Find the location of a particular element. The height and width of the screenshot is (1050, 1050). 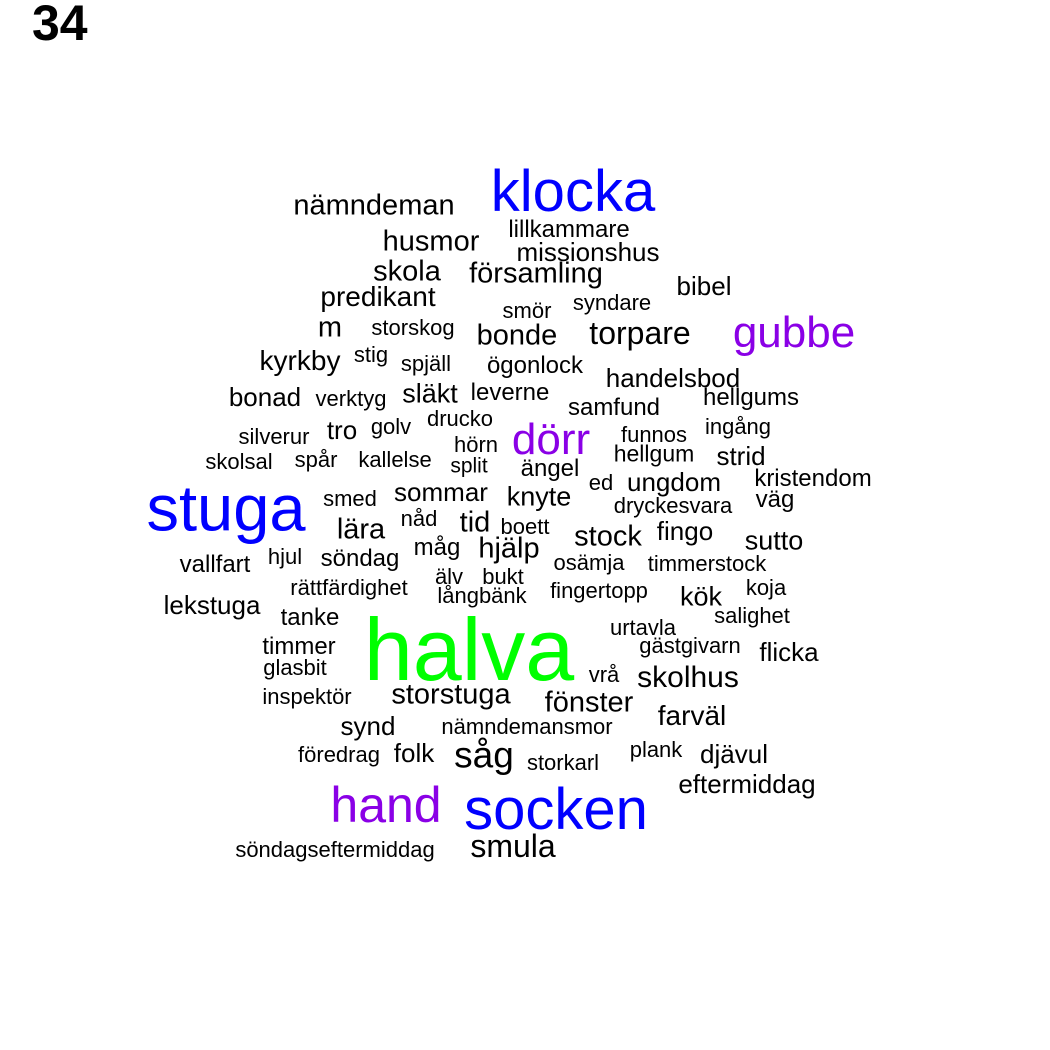

word-6: församling is located at coordinates (536, 273).